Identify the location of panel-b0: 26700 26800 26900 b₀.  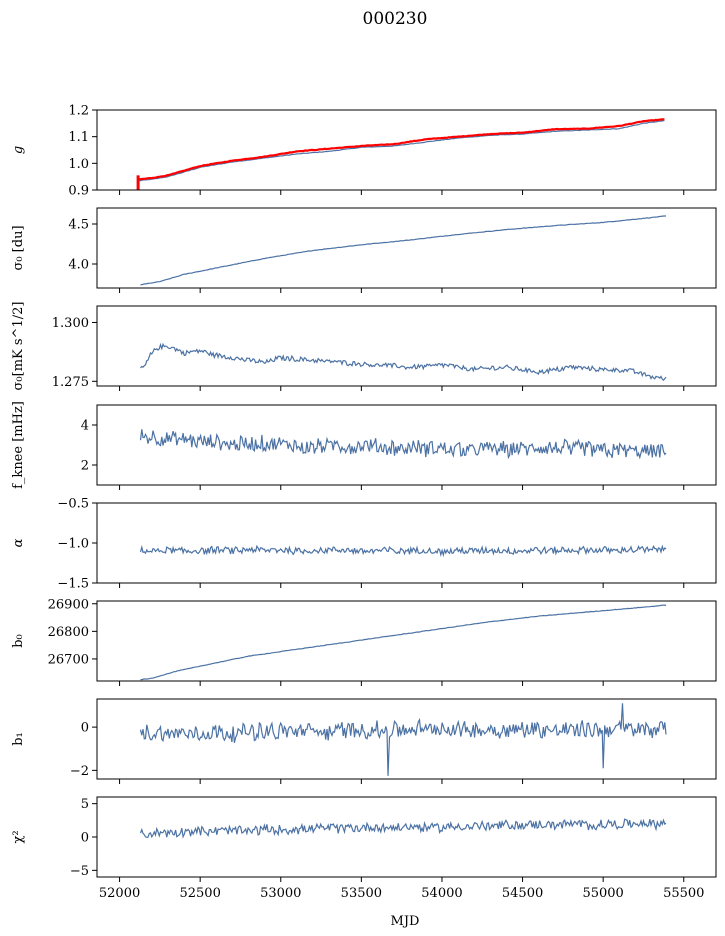
(364, 641).